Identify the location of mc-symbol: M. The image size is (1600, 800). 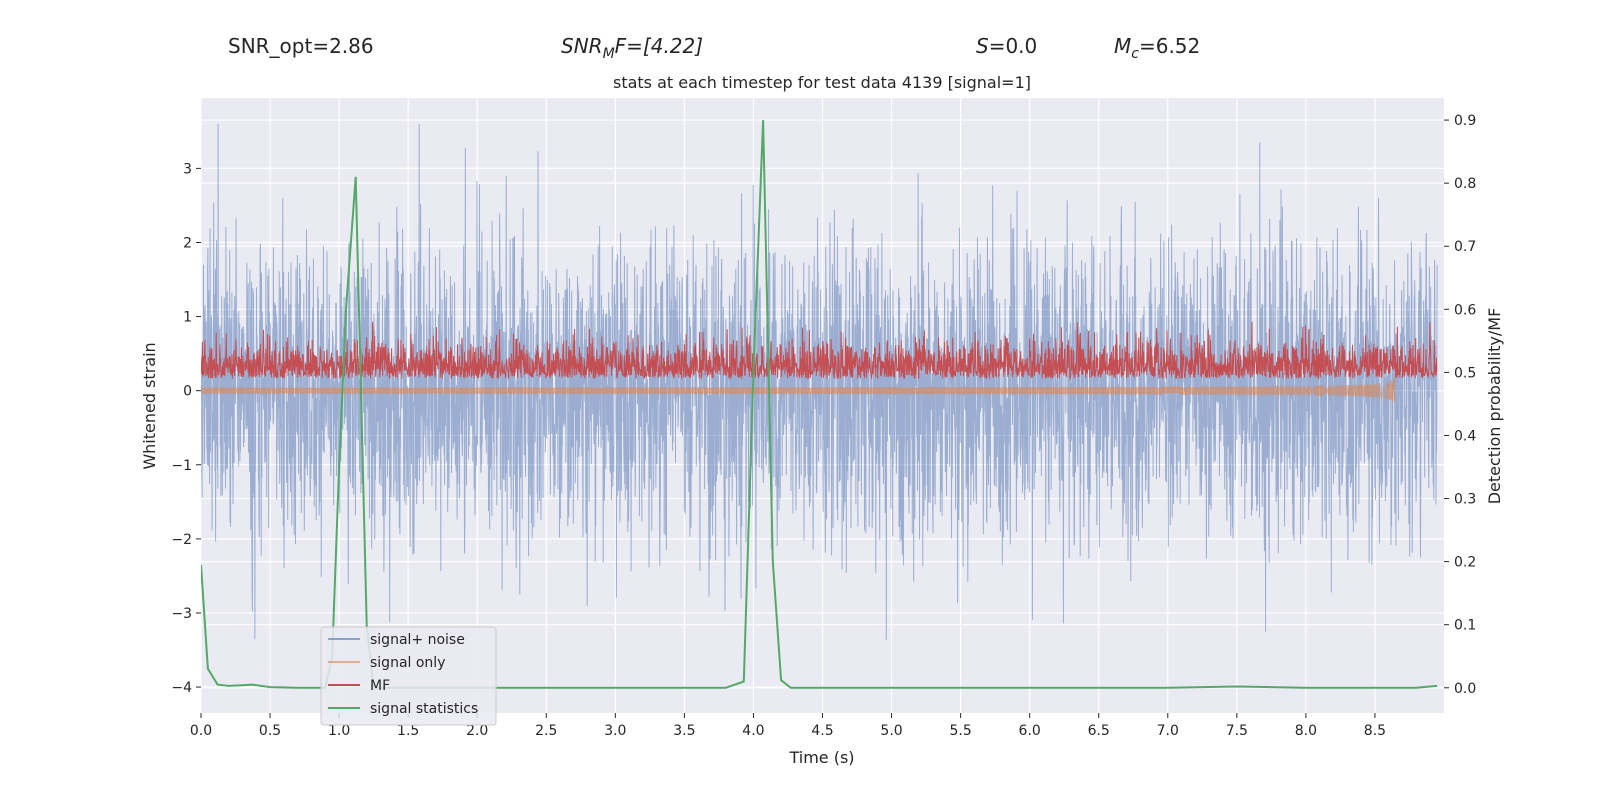
(1123, 46).